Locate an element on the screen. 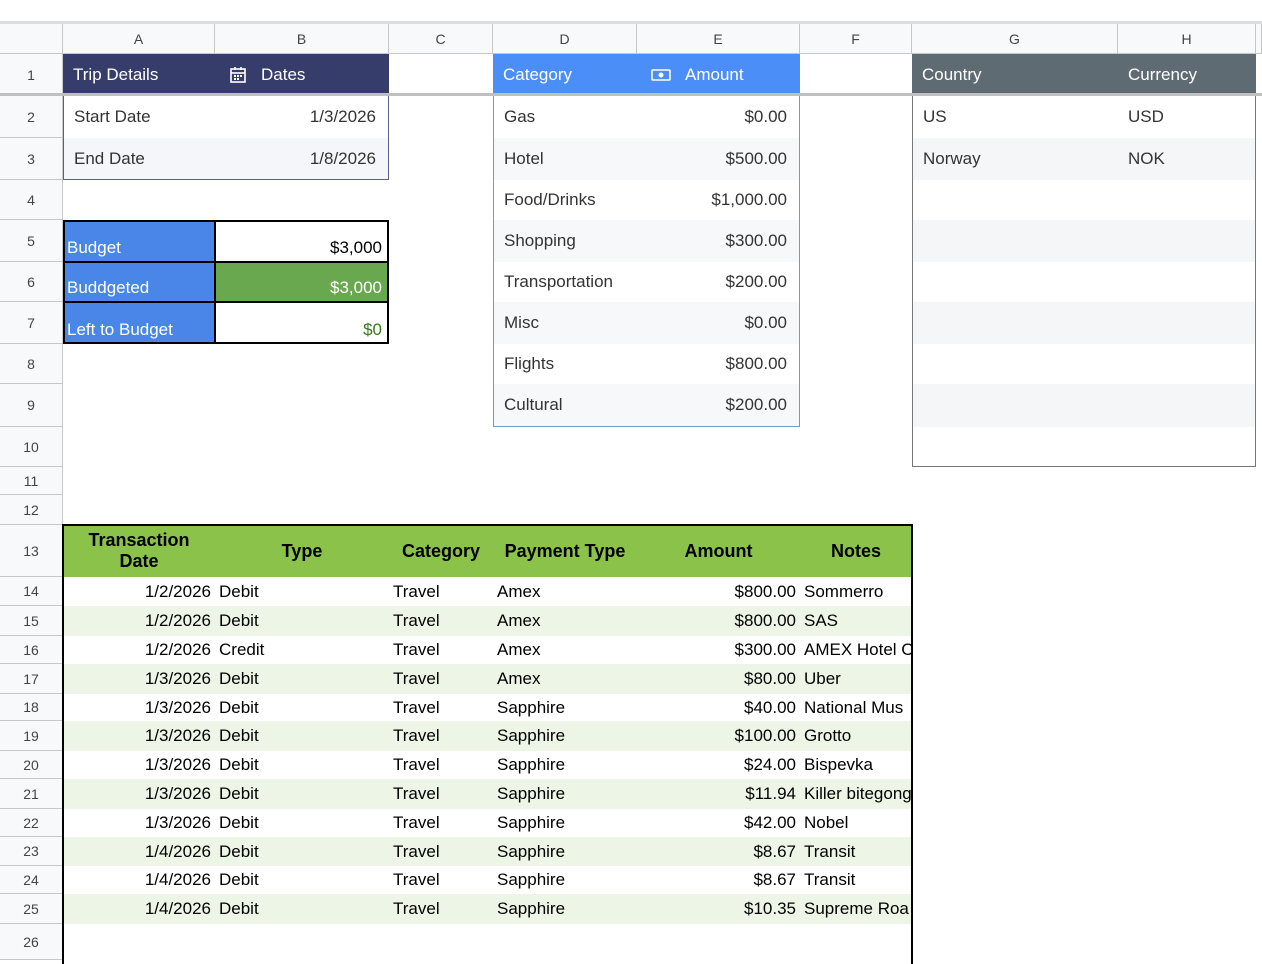  column-header: H is located at coordinates (1187, 39).